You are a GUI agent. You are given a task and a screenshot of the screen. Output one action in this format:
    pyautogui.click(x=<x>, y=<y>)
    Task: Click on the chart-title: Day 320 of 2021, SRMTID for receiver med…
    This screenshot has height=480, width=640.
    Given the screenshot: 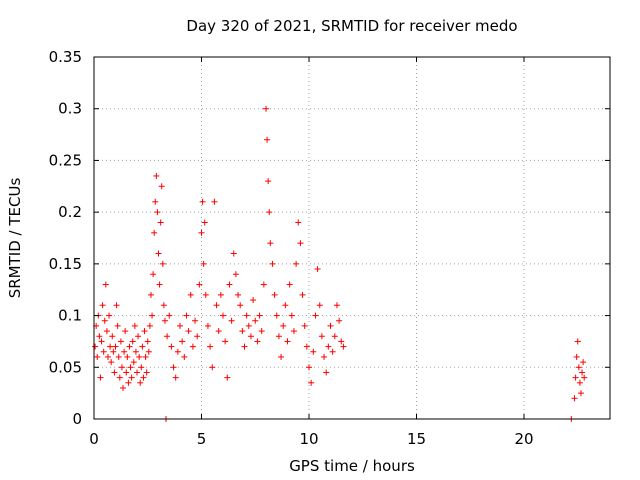 What is the action you would take?
    pyautogui.click(x=352, y=26)
    